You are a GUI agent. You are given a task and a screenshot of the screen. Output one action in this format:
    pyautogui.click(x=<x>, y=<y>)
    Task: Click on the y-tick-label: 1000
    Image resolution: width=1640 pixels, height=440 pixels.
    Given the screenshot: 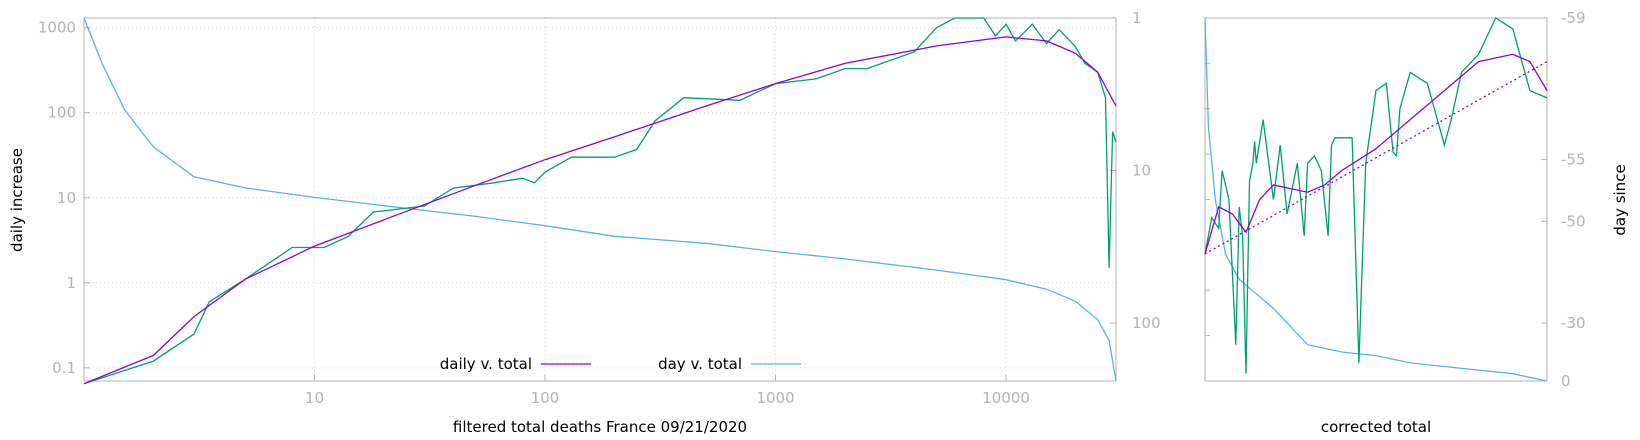 What is the action you would take?
    pyautogui.click(x=57, y=28)
    